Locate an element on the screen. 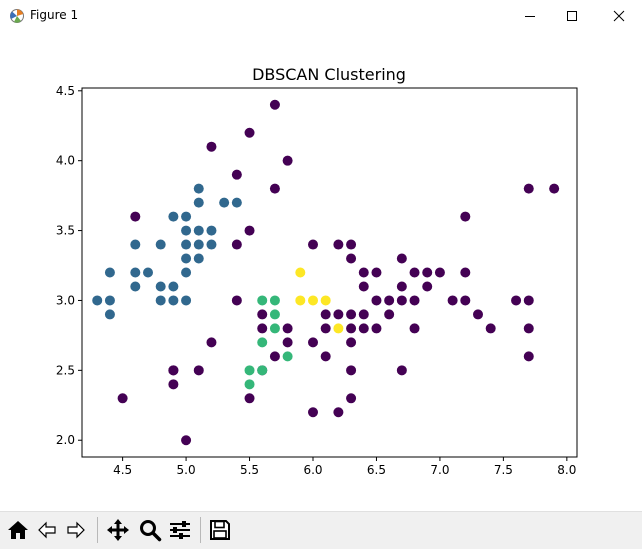 Image resolution: width=642 pixels, height=549 pixels. save-button is located at coordinates (220, 530).